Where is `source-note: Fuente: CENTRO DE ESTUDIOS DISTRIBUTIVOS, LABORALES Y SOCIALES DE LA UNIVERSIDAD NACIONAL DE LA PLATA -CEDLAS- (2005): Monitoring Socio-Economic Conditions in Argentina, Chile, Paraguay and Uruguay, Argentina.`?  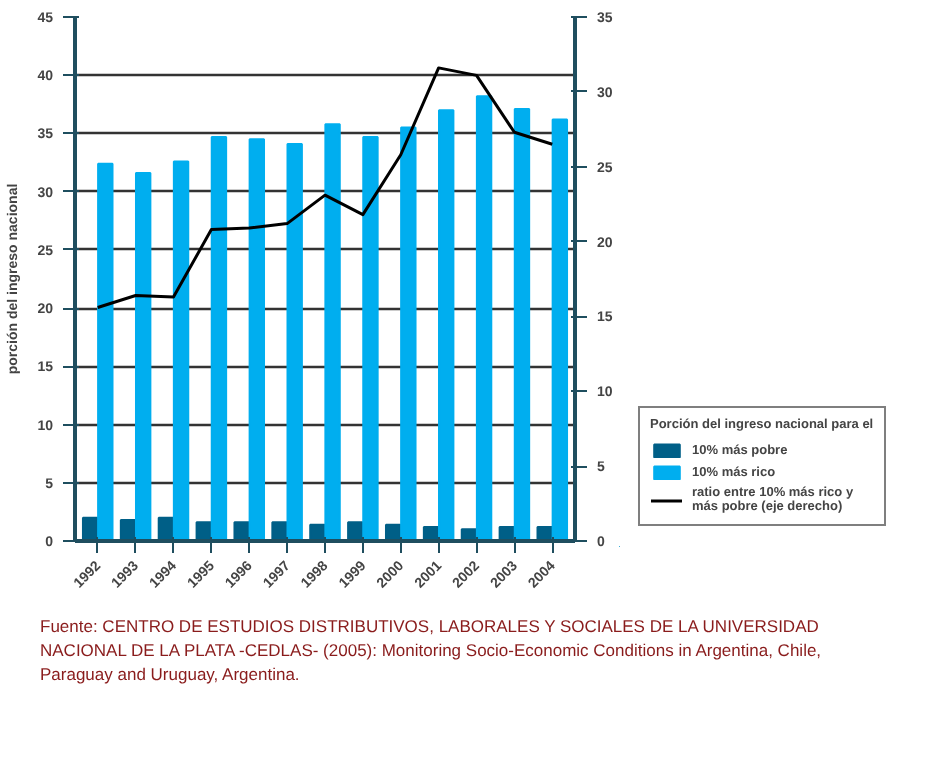 source-note: Fuente: CENTRO DE ESTUDIOS DISTRIBUTIVOS, LABORALES Y SOCIALES DE LA UNIVERSIDAD NACIONAL DE LA PLATA -CEDLAS- (2005): Monitoring Socio-Economic Conditions in Argentina, Chile, Paraguay and Uruguay, Argentina. is located at coordinates (432, 650).